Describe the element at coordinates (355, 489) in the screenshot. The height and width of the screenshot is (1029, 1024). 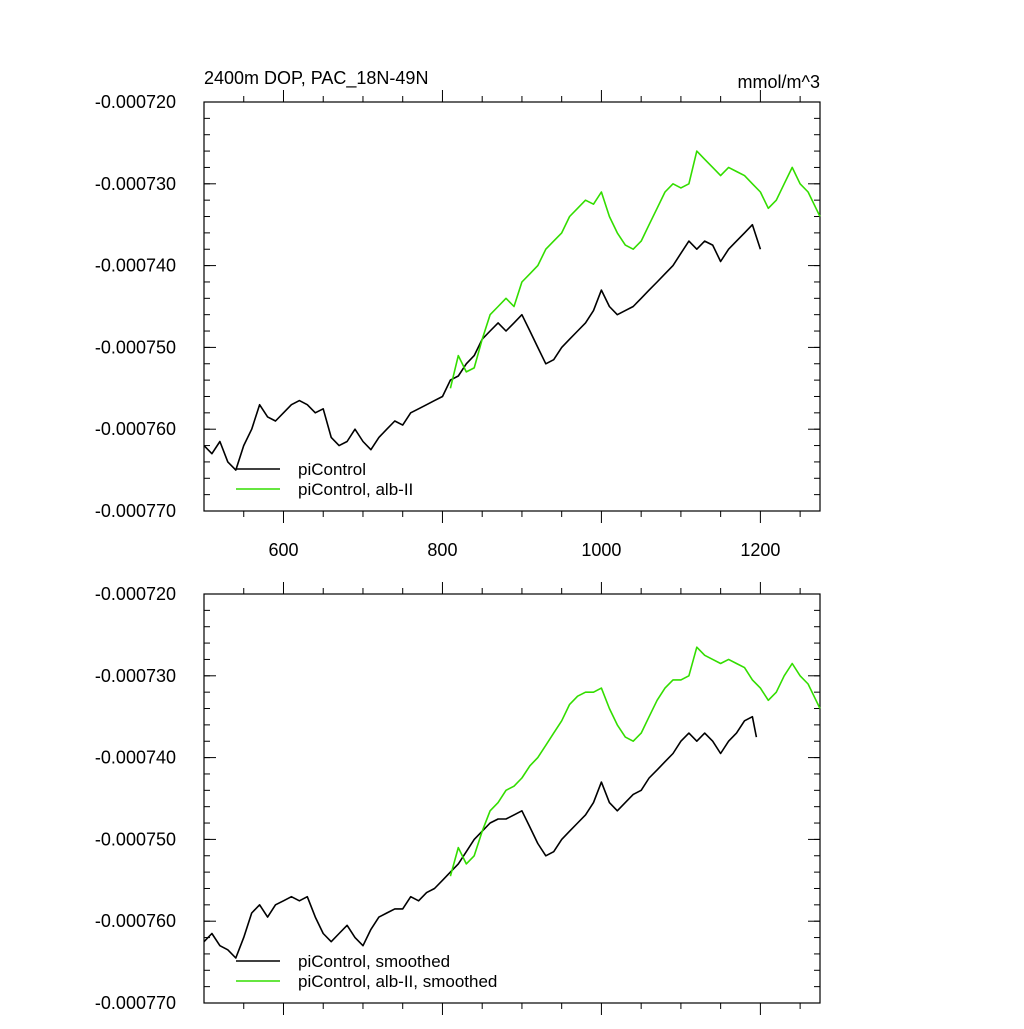
I see `legend-label: piControl, alb-II` at that location.